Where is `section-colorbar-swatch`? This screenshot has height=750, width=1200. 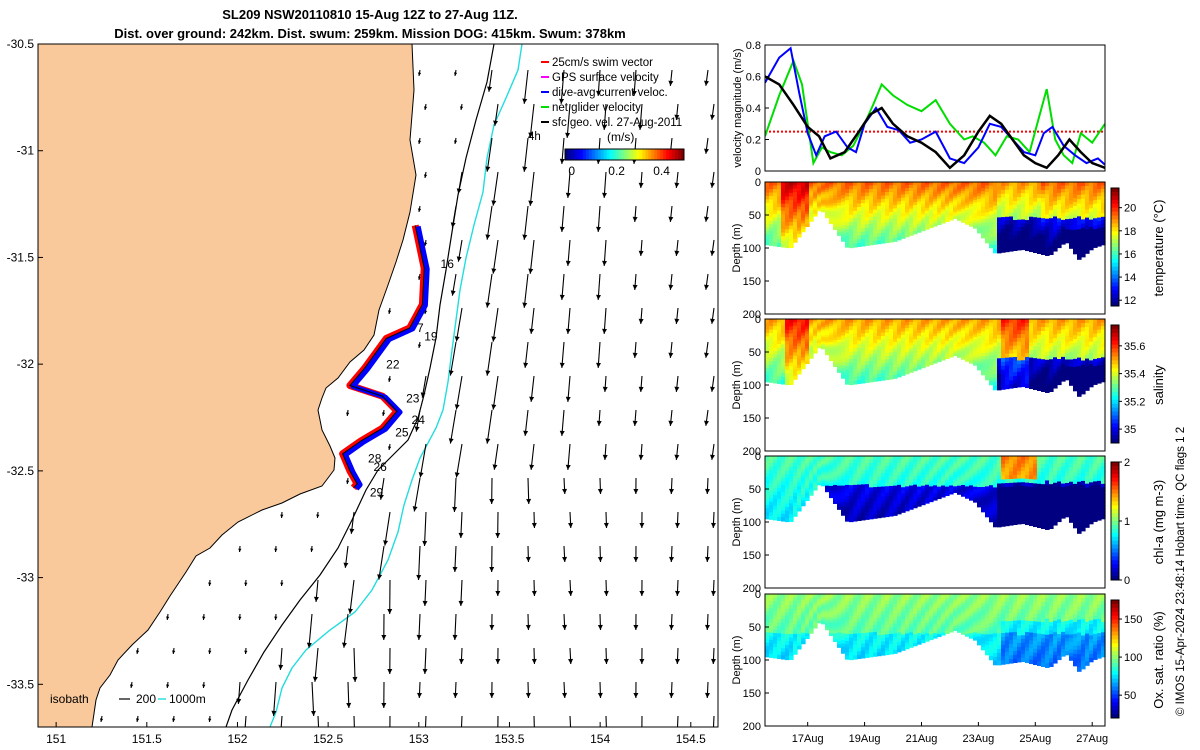
section-colorbar-swatch is located at coordinates (1115, 374).